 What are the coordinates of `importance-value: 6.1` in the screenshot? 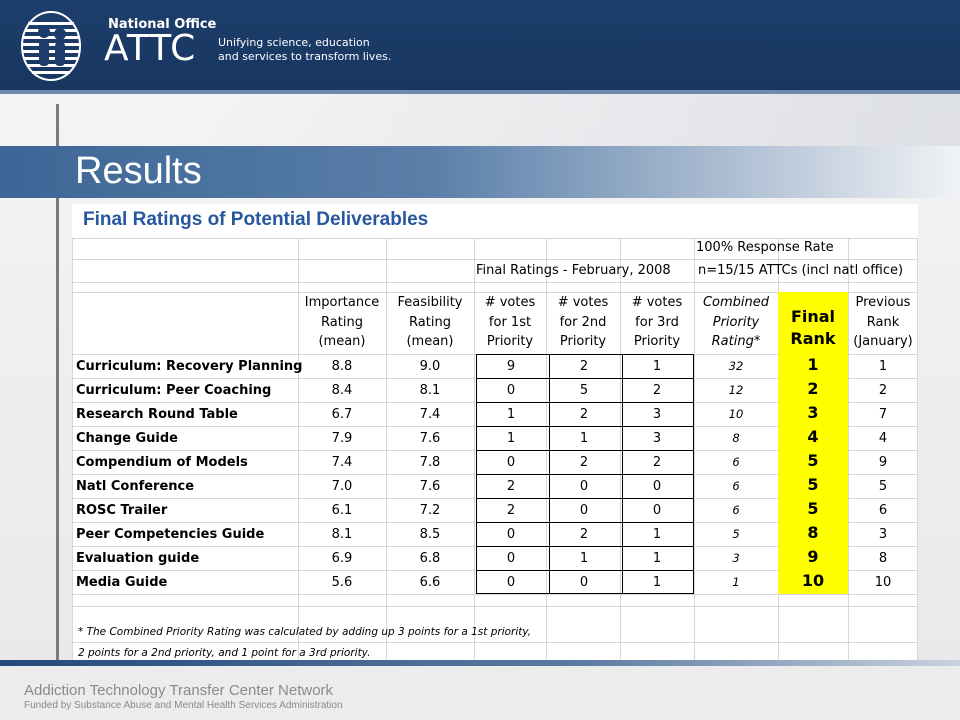 It's located at (342, 510).